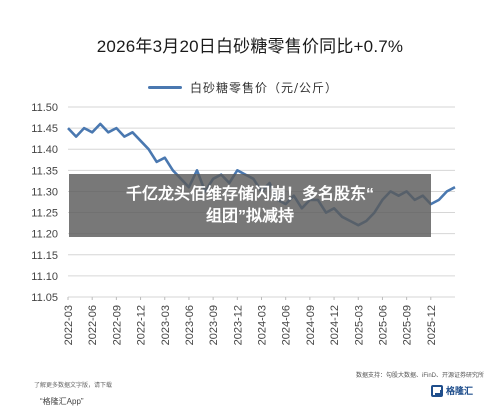 The width and height of the screenshot is (500, 414). I want to click on y-tick-label: 11.10, so click(44, 277).